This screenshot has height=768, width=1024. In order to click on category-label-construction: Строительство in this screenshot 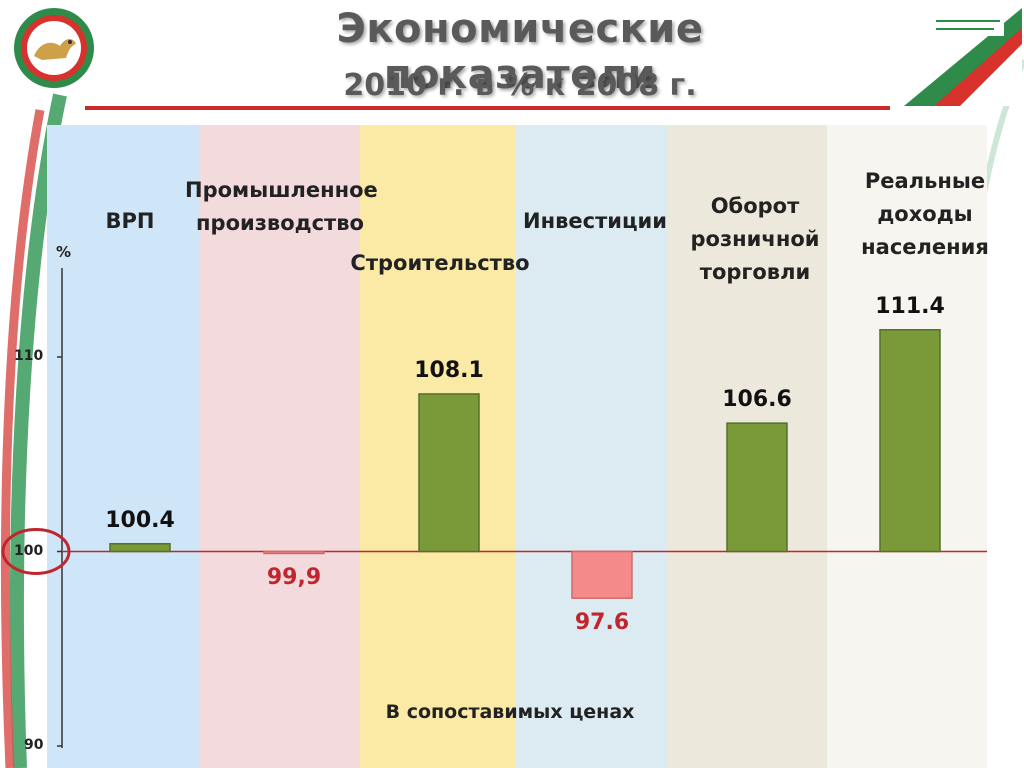, I will do `click(440, 263)`.